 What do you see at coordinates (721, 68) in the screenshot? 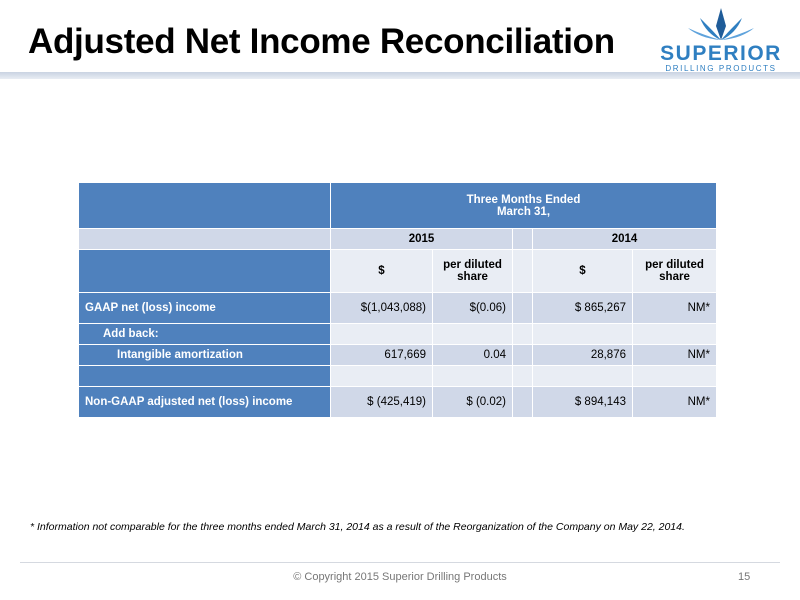
I see `logo-subtitle: DRILLING PRODUCTS` at bounding box center [721, 68].